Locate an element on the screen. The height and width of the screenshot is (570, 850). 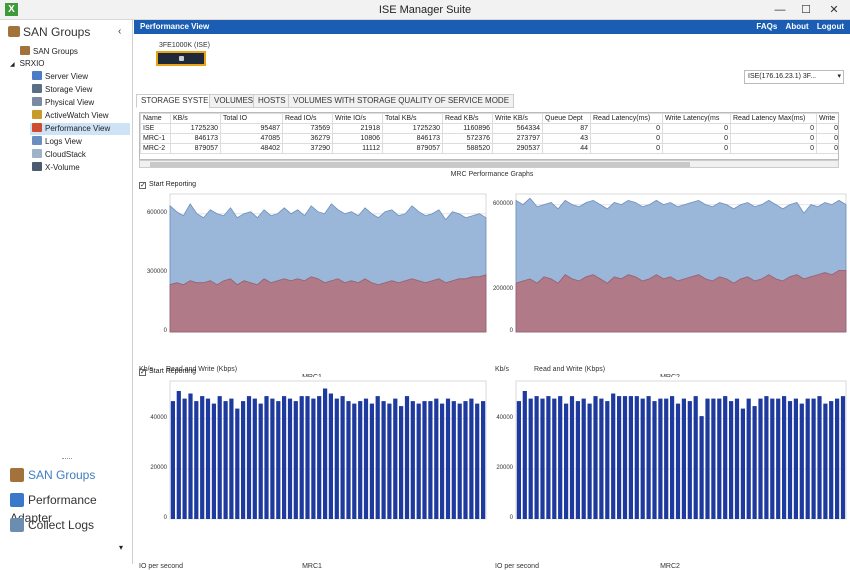
table-cell: ISE is located at coordinates (155, 128).